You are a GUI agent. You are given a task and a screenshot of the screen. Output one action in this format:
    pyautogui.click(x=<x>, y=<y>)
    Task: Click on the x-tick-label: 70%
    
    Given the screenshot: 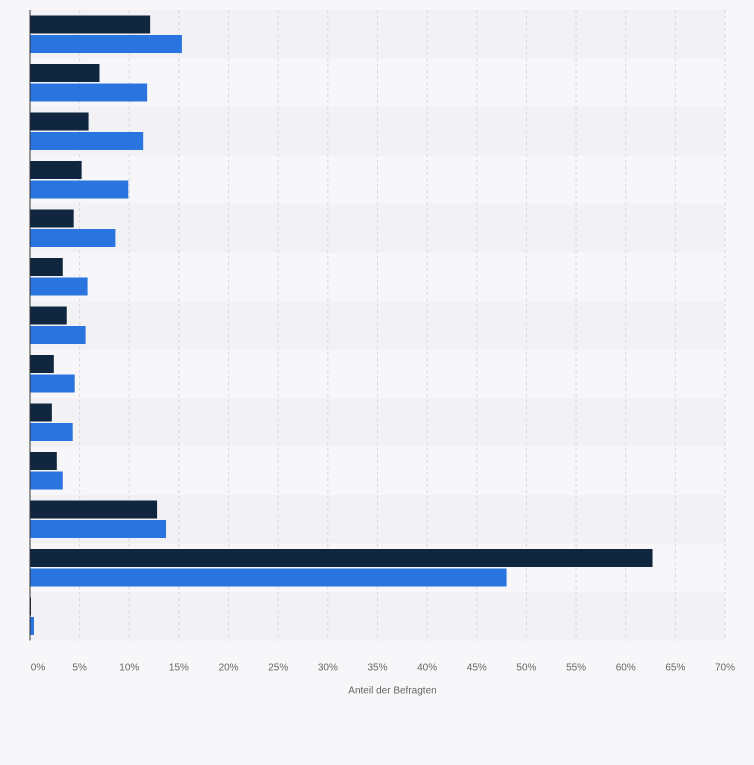 What is the action you would take?
    pyautogui.click(x=725, y=668)
    